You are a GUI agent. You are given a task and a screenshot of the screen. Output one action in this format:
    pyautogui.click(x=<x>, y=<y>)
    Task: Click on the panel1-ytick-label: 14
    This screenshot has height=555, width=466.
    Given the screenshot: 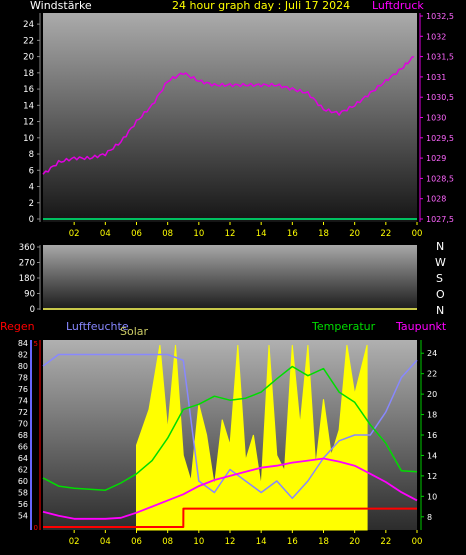 What is the action you would take?
    pyautogui.click(x=28, y=106)
    